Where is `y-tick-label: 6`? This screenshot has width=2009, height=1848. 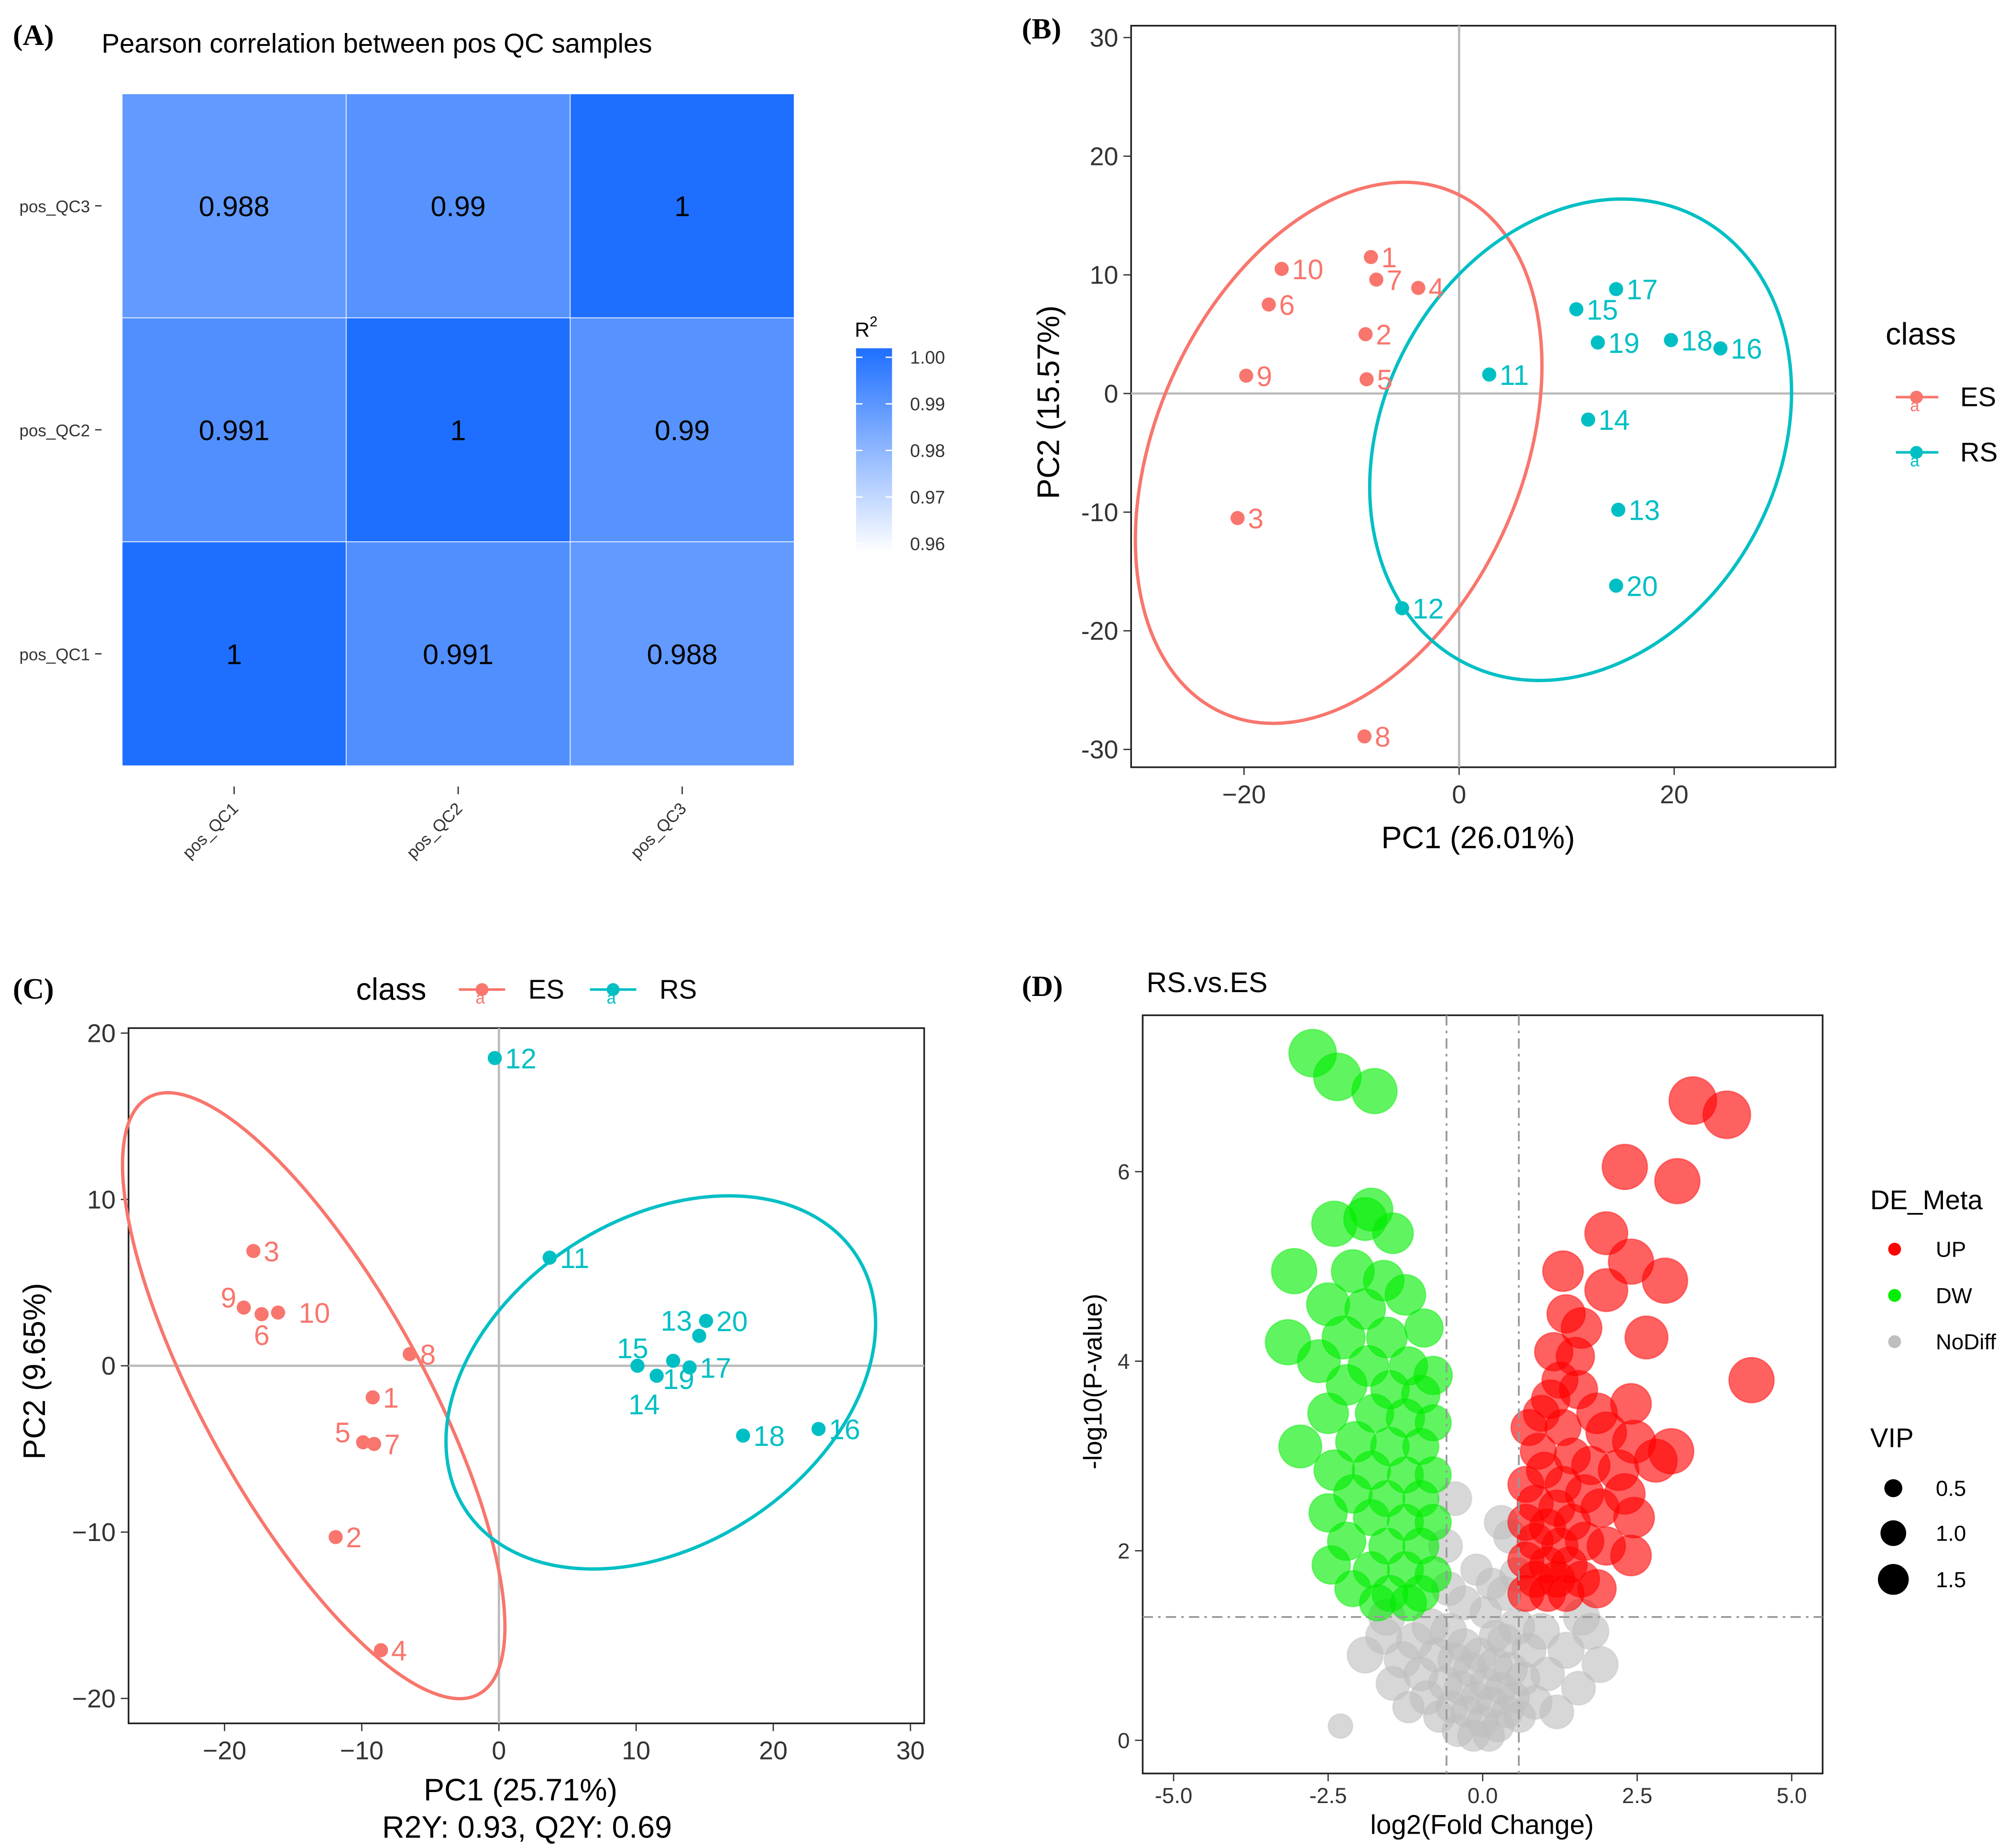 y-tick-label: 6 is located at coordinates (1124, 1172).